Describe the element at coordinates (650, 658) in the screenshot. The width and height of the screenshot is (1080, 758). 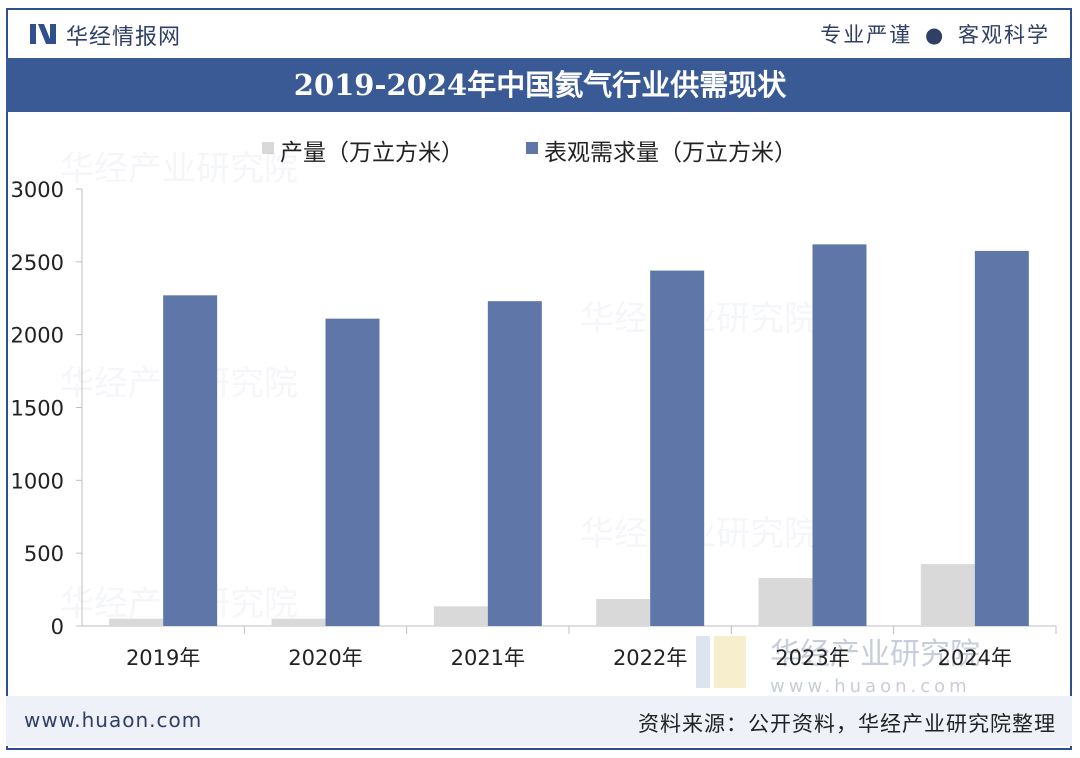
I see `x-tick-label: 2022年` at that location.